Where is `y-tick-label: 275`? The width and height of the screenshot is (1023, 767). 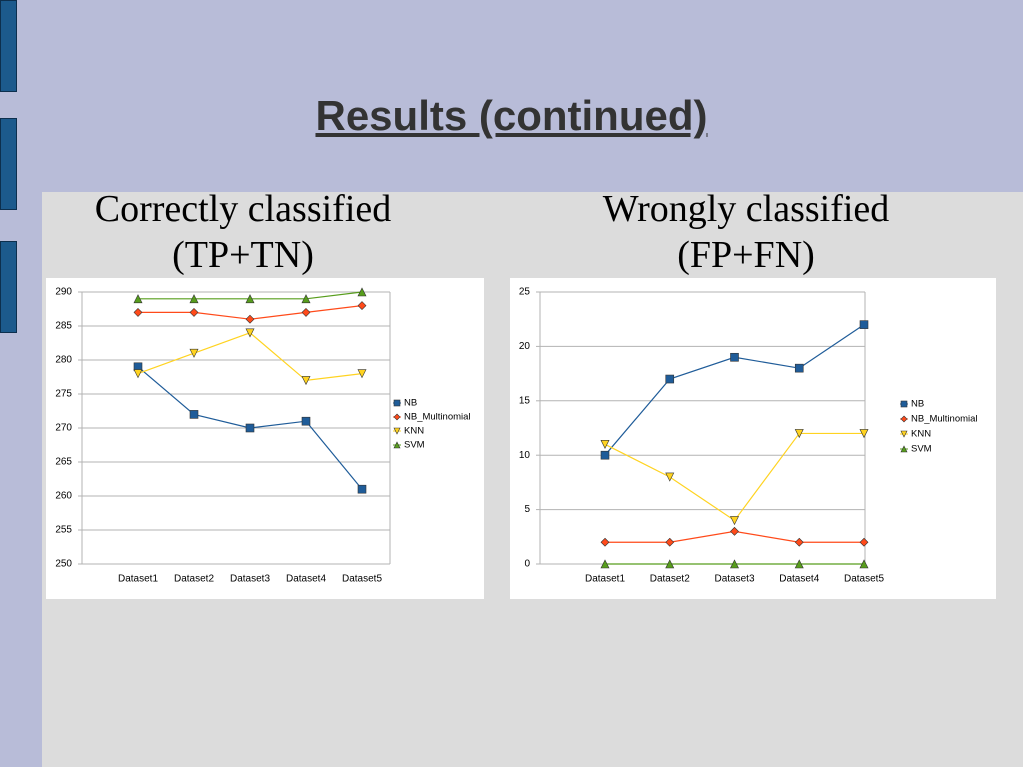 y-tick-label: 275 is located at coordinates (63, 394).